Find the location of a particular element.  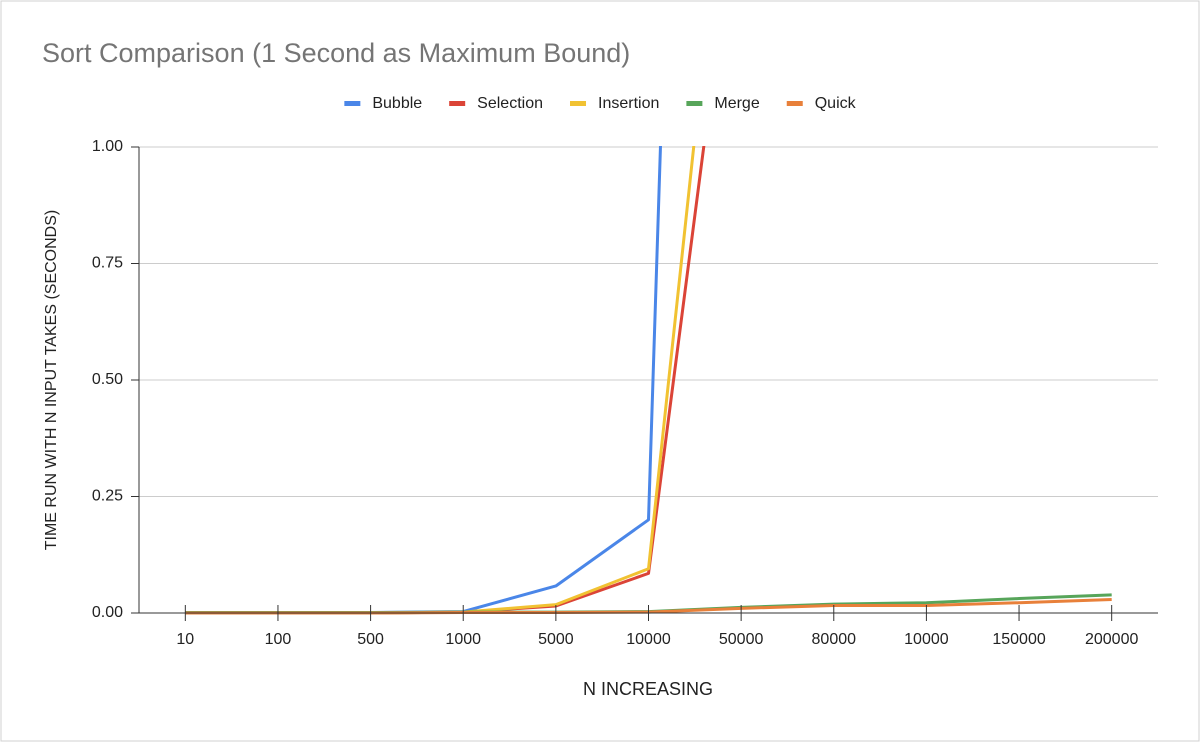

y-tick-label: 0.50 is located at coordinates (107, 379).